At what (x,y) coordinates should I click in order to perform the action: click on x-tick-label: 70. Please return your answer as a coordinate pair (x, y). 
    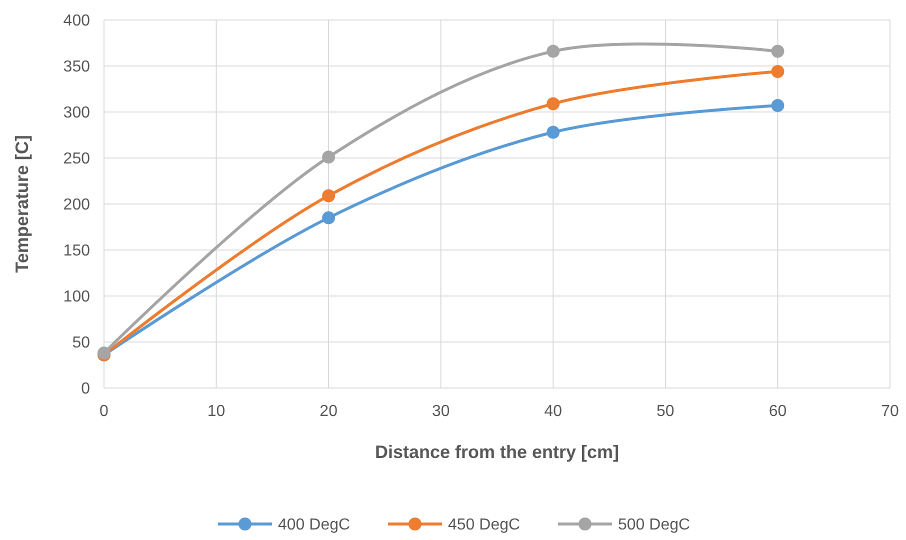
    Looking at the image, I should click on (890, 411).